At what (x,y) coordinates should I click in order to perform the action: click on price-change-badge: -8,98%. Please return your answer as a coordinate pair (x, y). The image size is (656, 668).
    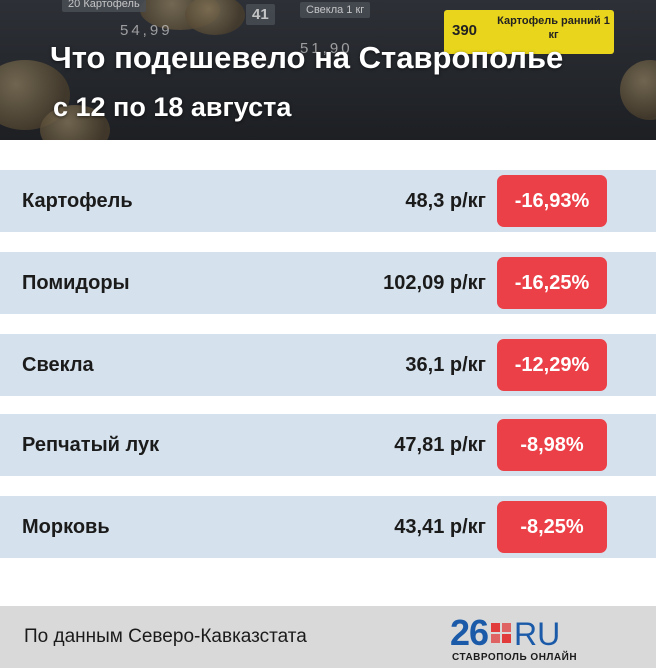
    Looking at the image, I should click on (552, 445).